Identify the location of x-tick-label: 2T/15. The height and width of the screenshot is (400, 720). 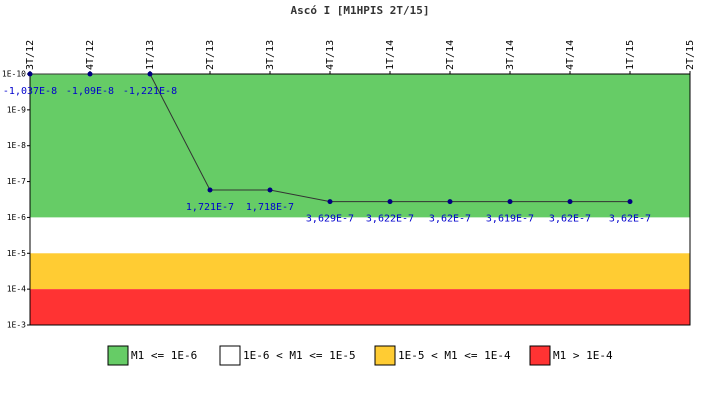
(690, 55).